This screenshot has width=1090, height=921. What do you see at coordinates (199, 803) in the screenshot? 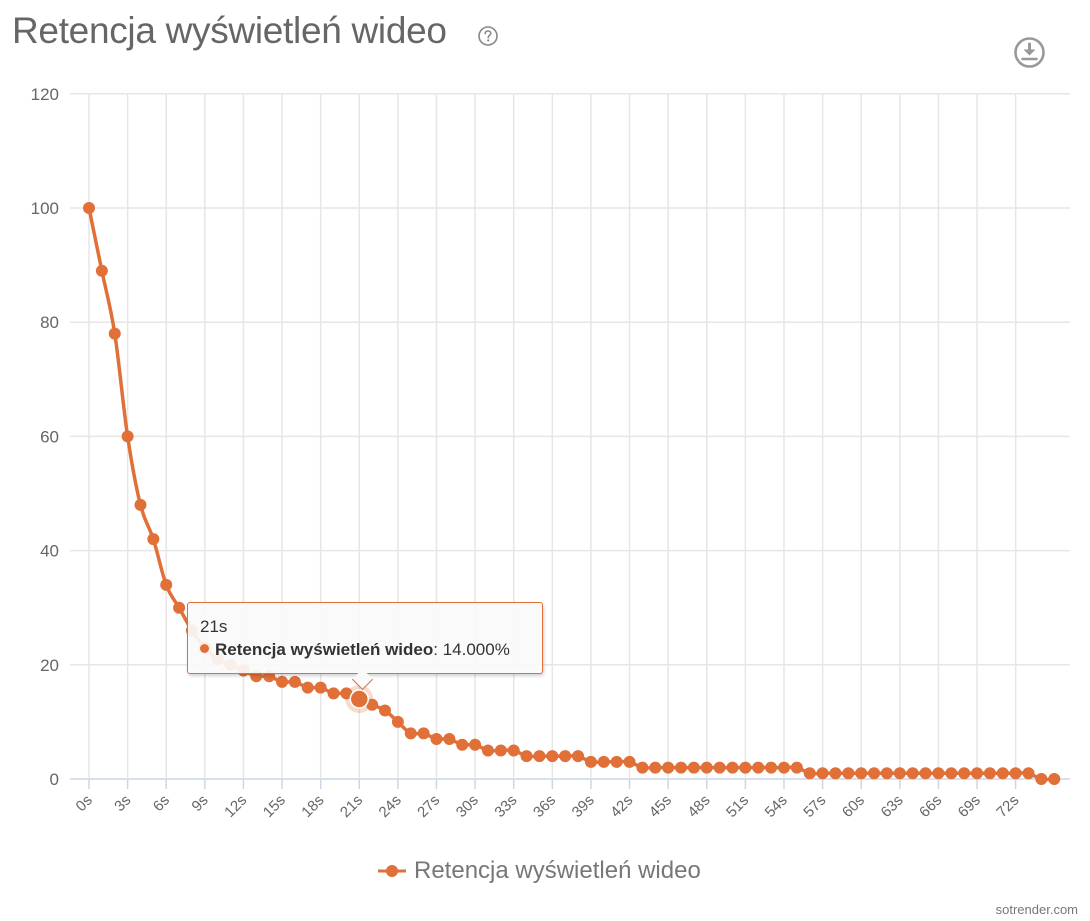
I see `x-tick-label: 9s` at bounding box center [199, 803].